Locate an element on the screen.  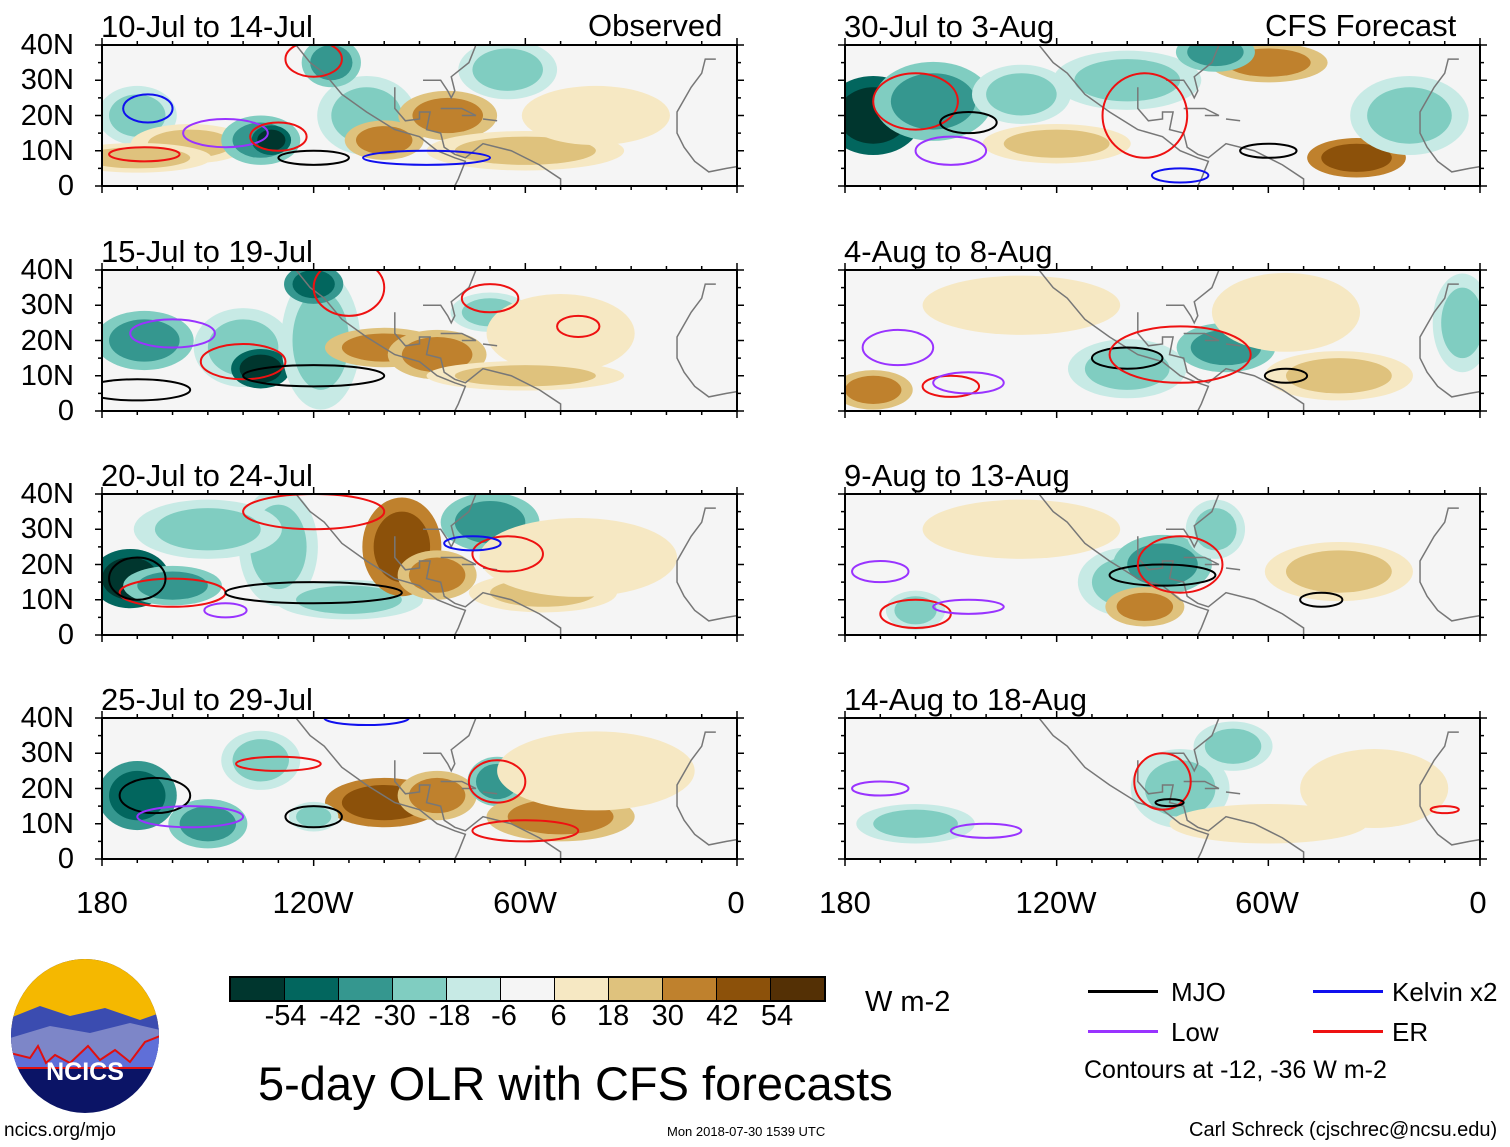
legend-label-kelvin: Kelvin x2 is located at coordinates (1445, 992).